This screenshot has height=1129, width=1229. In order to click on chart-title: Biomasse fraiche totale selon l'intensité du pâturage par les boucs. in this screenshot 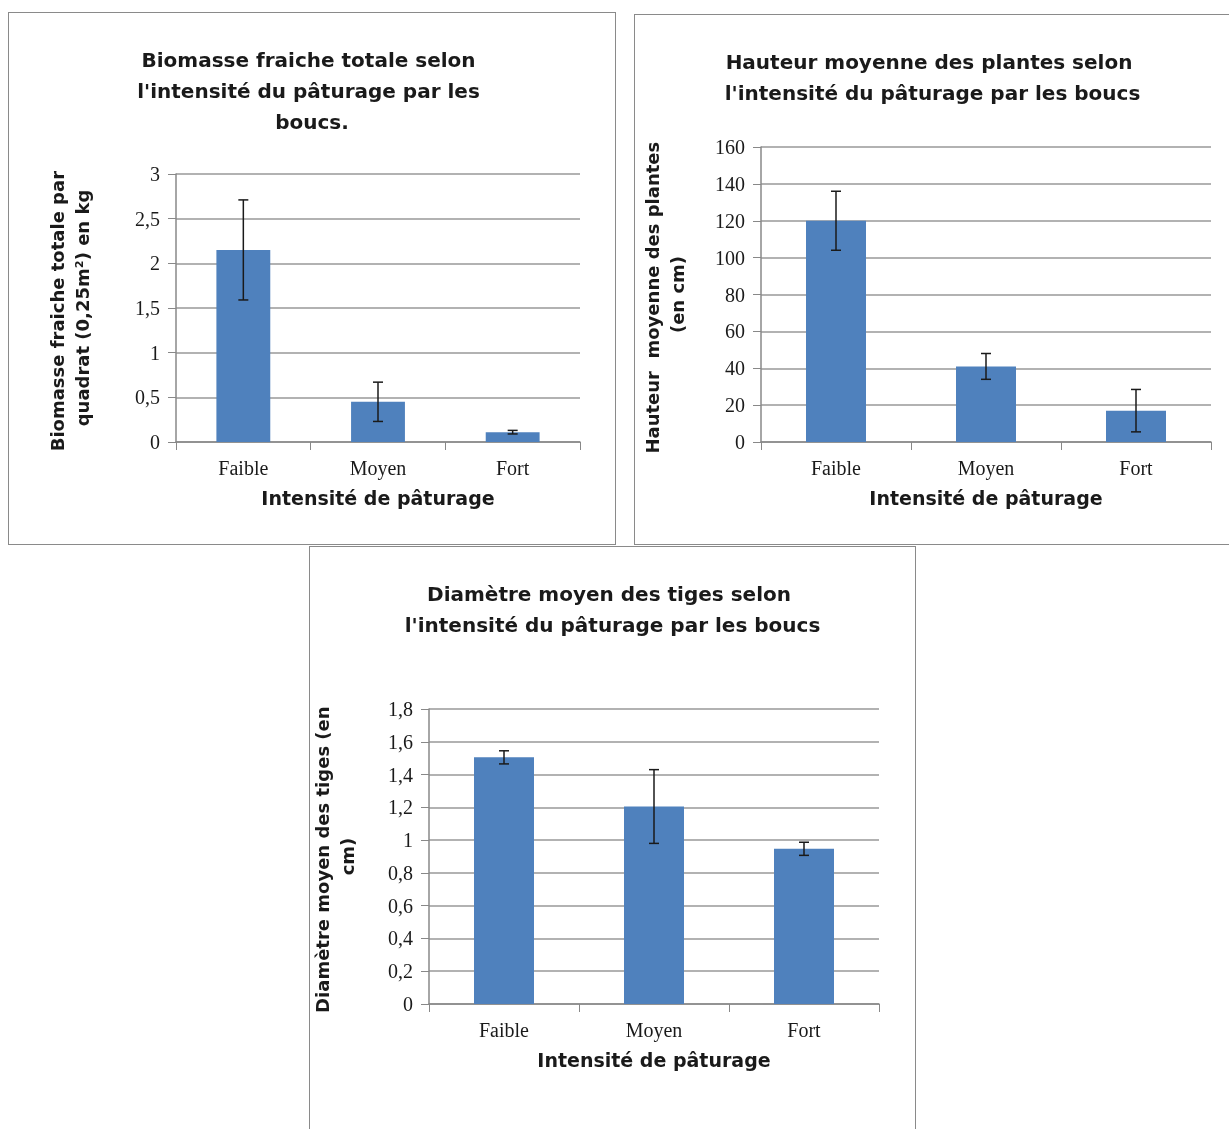, I will do `click(312, 90)`.